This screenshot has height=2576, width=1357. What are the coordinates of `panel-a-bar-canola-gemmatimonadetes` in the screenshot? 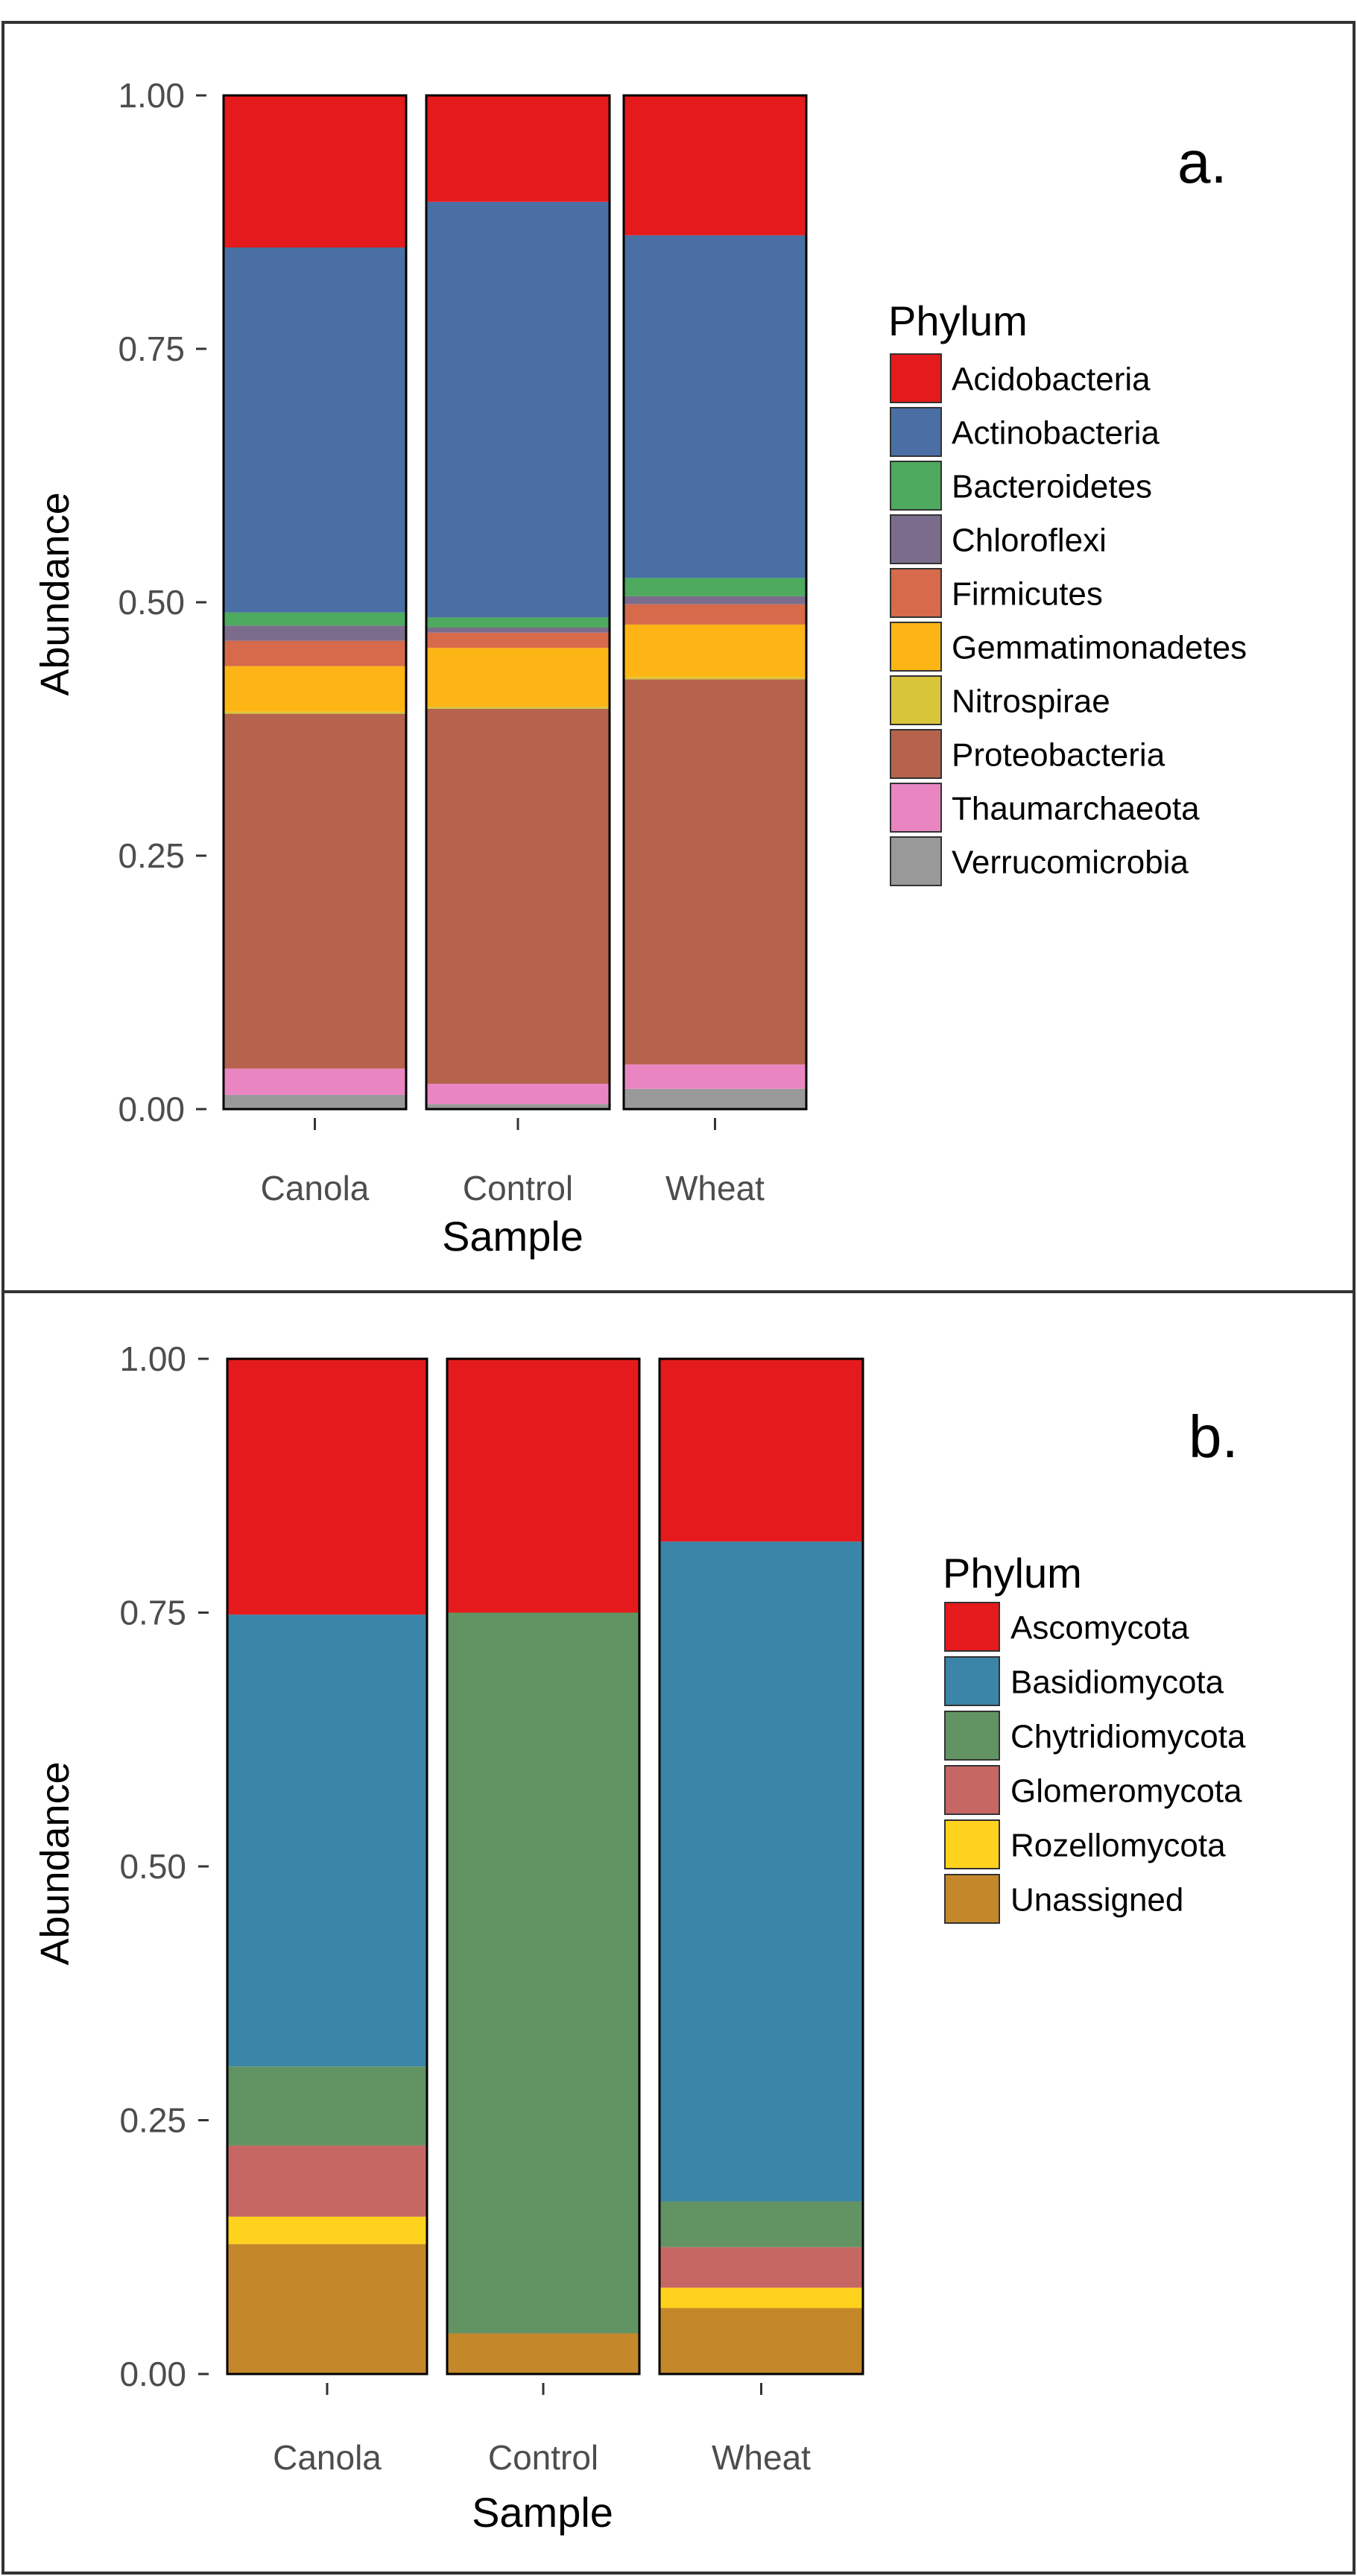 It's located at (315, 689).